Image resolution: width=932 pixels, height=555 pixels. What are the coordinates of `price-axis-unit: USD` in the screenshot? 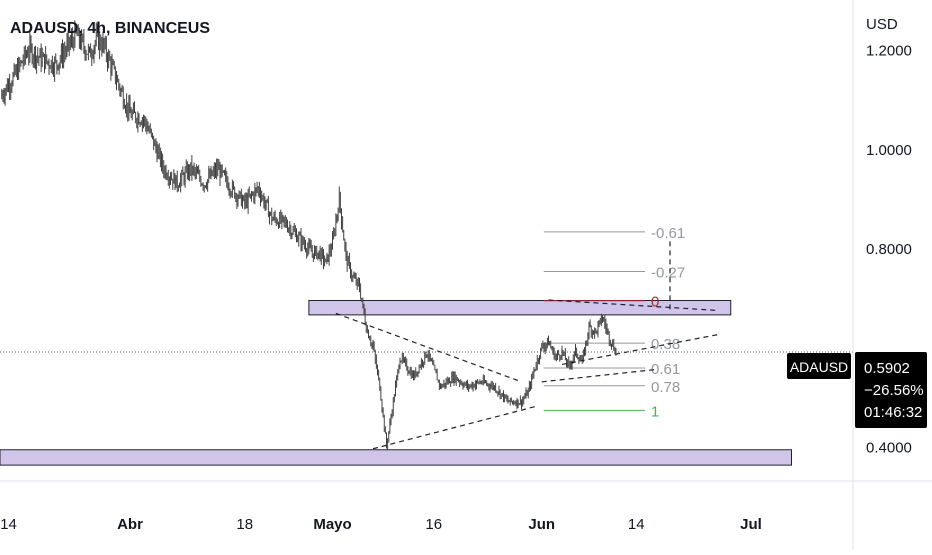 It's located at (882, 24).